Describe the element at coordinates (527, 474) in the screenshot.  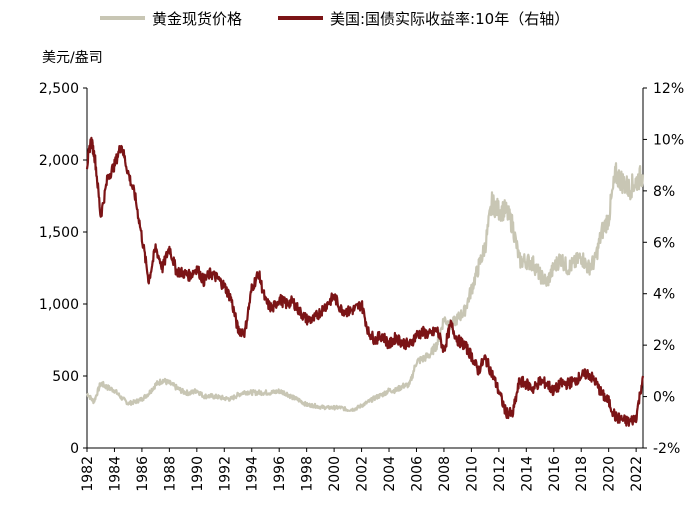
I see `x-tick-label: 2014` at that location.